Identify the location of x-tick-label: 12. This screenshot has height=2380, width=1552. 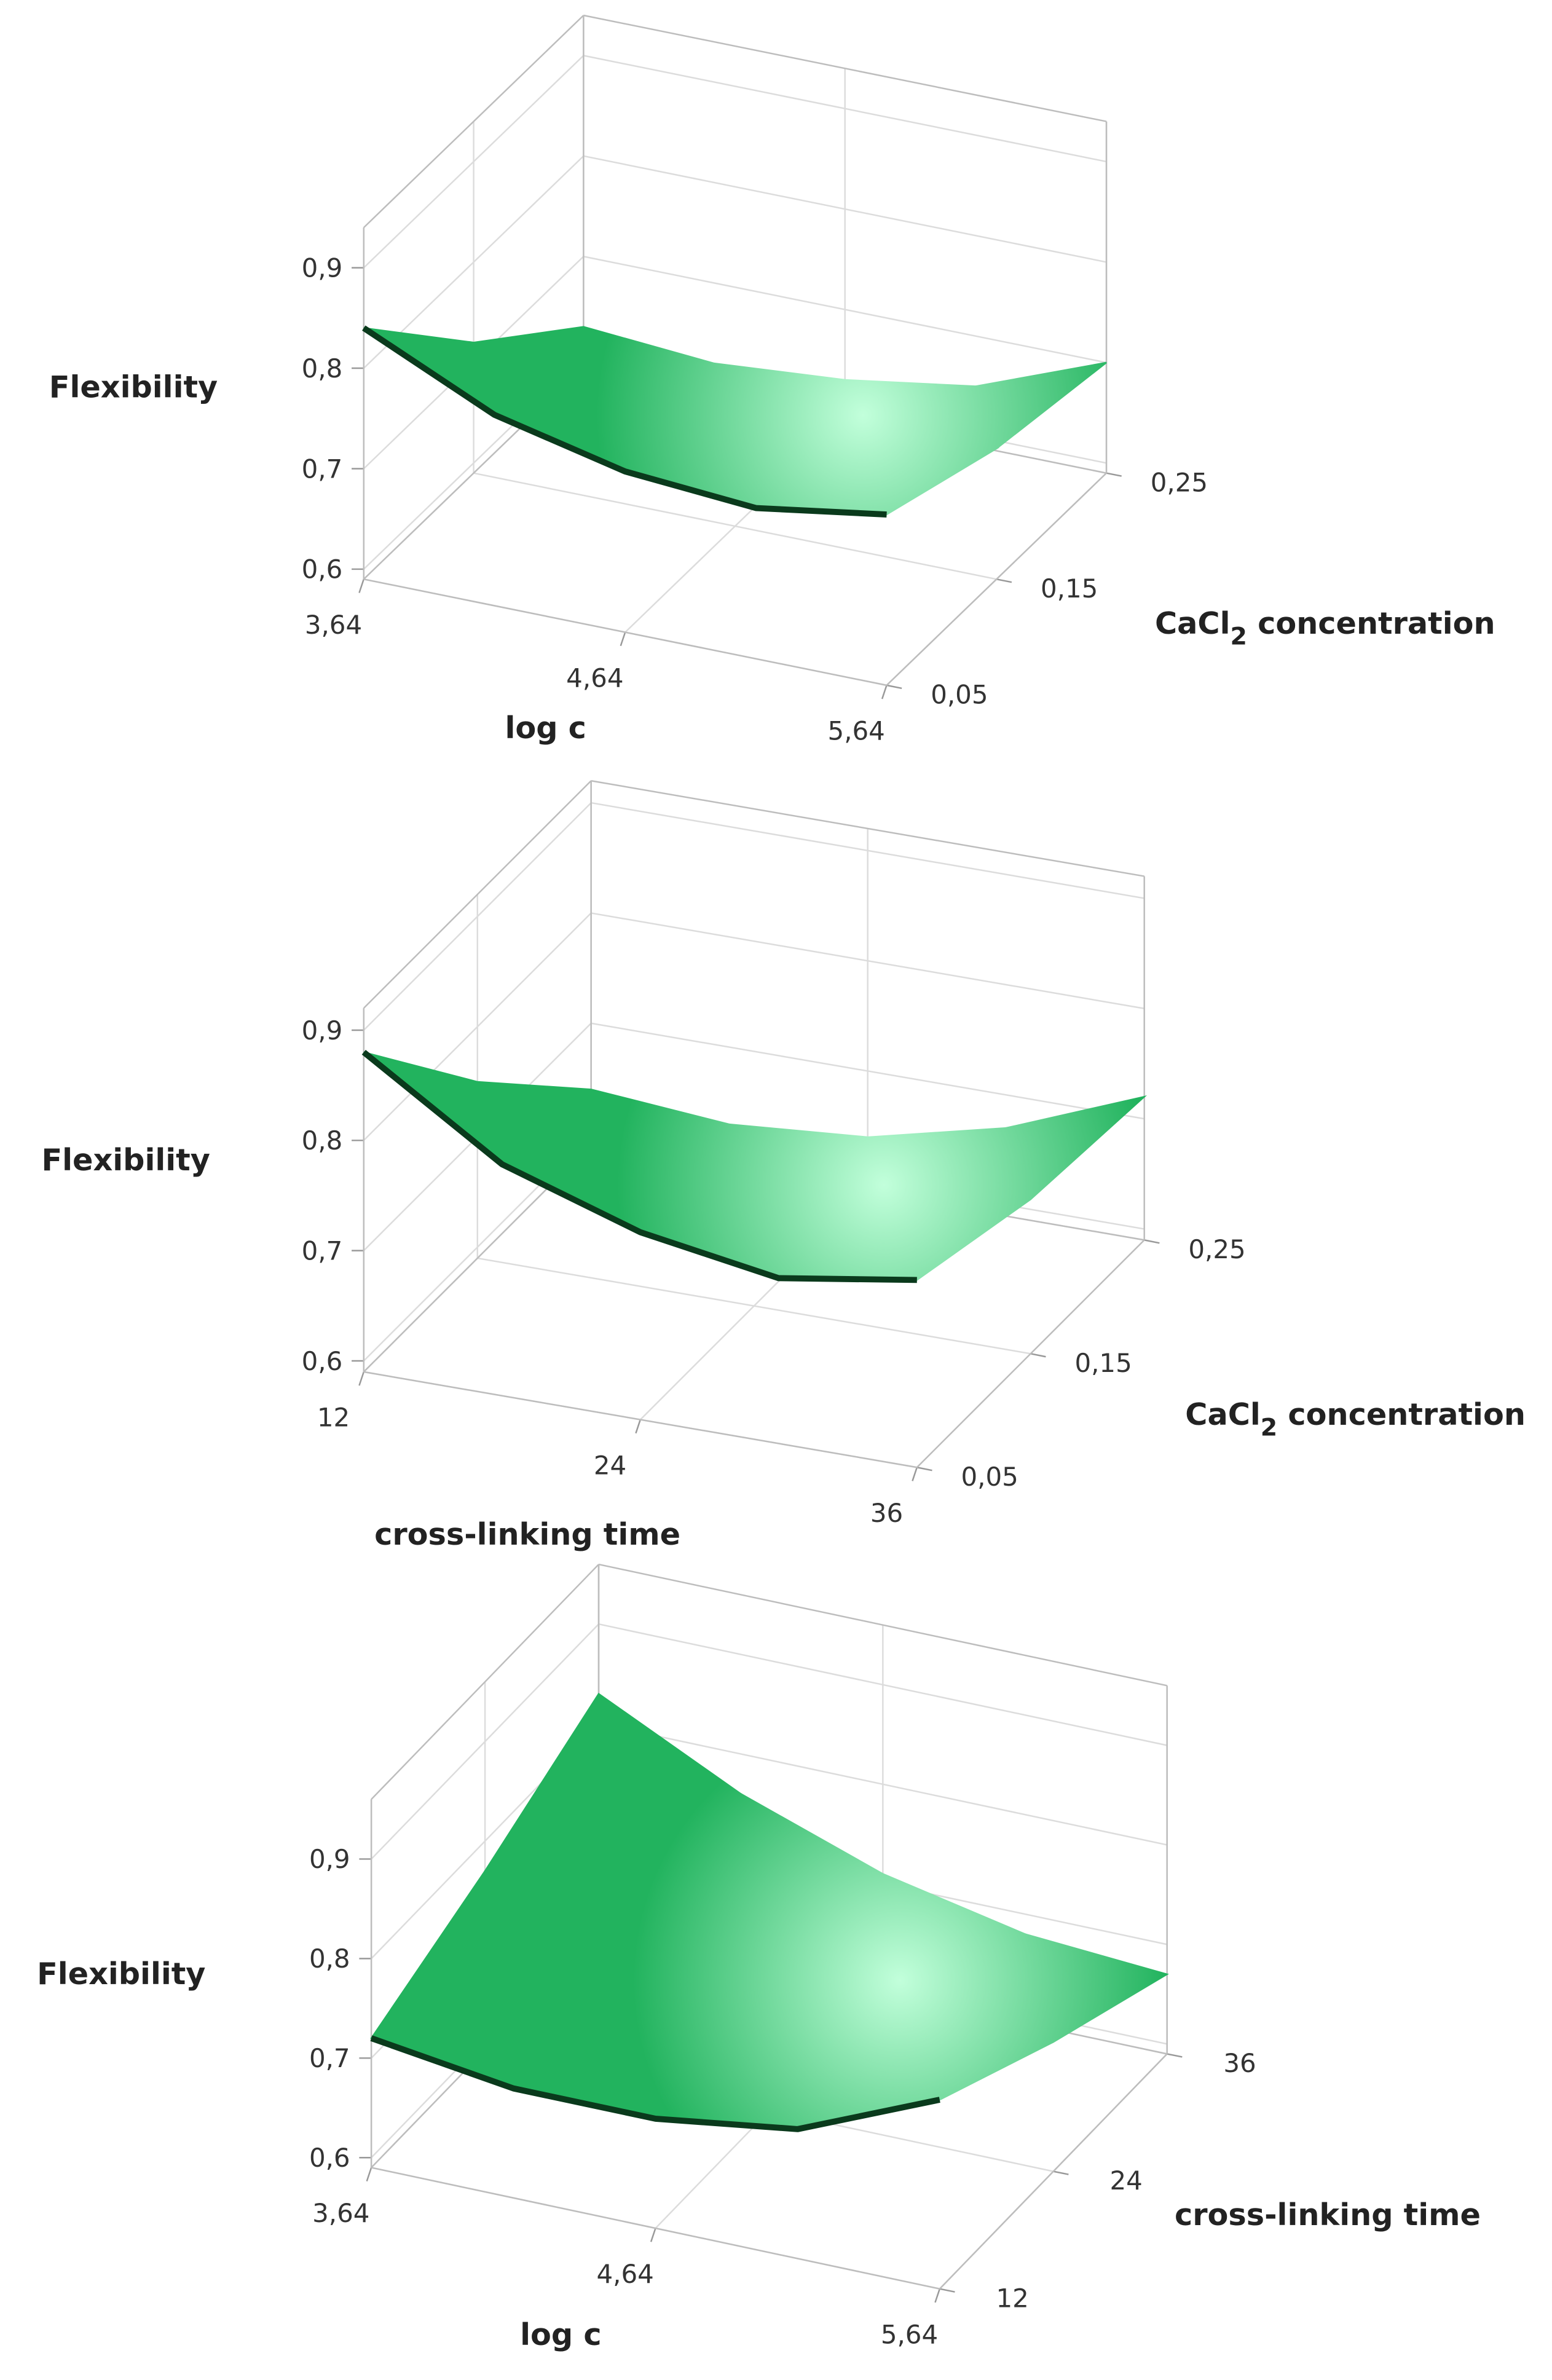
(333, 1418).